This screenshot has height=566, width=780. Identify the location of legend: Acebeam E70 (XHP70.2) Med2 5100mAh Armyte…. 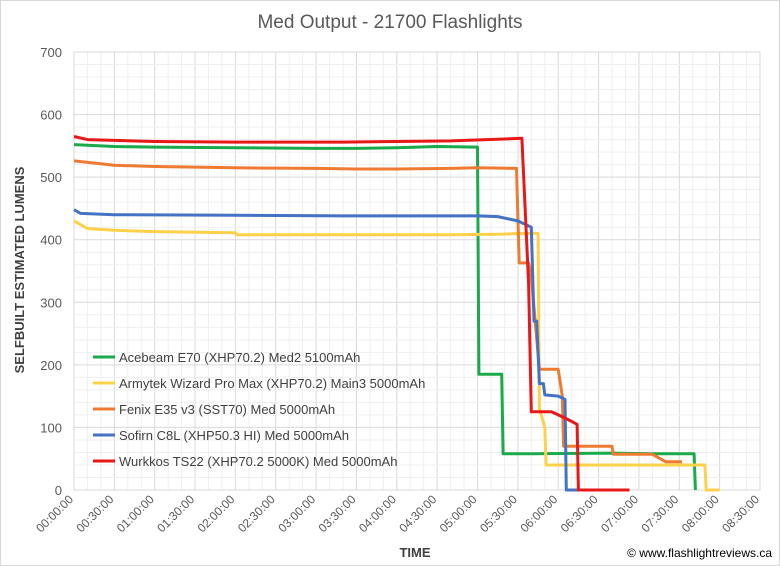
(259, 409).